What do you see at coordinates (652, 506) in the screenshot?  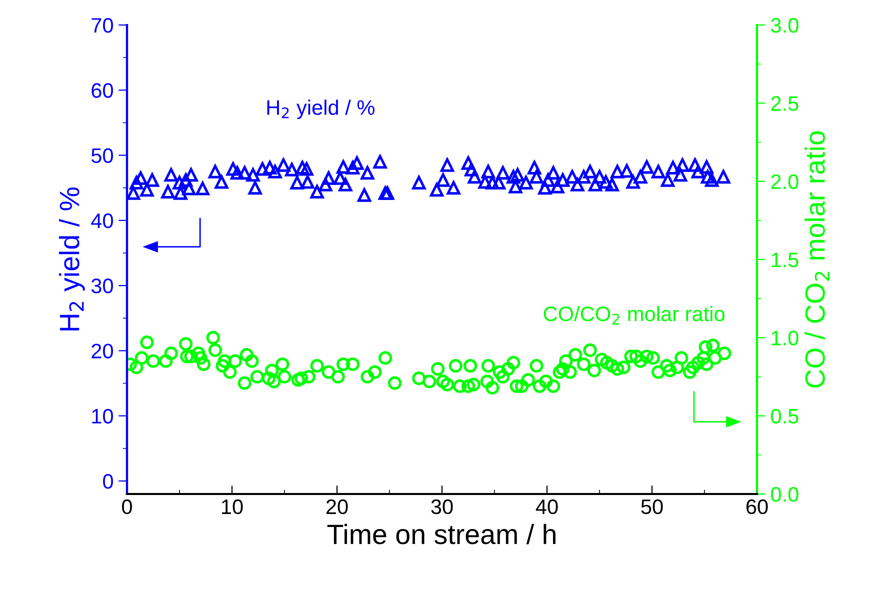 I see `x-tick-label: 50` at bounding box center [652, 506].